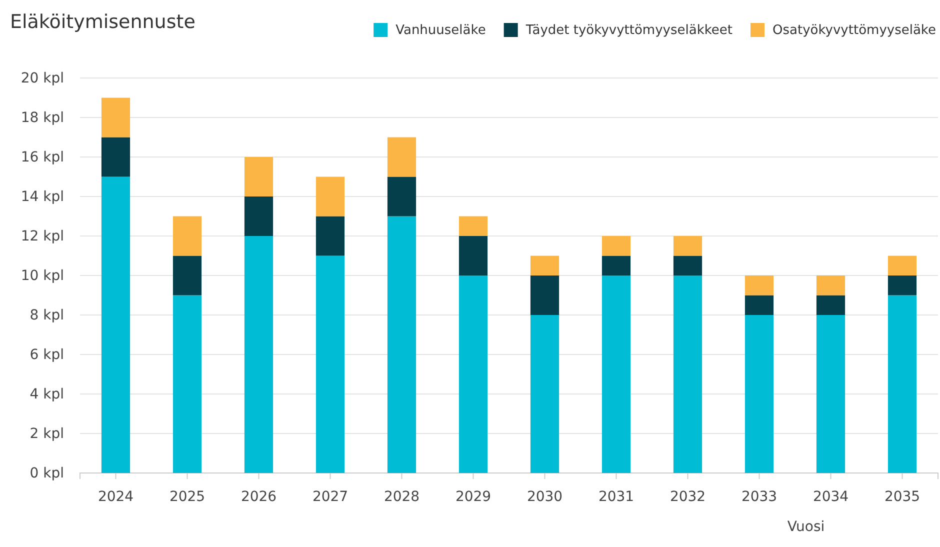 The width and height of the screenshot is (940, 547). Describe the element at coordinates (854, 30) in the screenshot. I see `legend-label: Osatyökyvyttömyyseläke` at that location.